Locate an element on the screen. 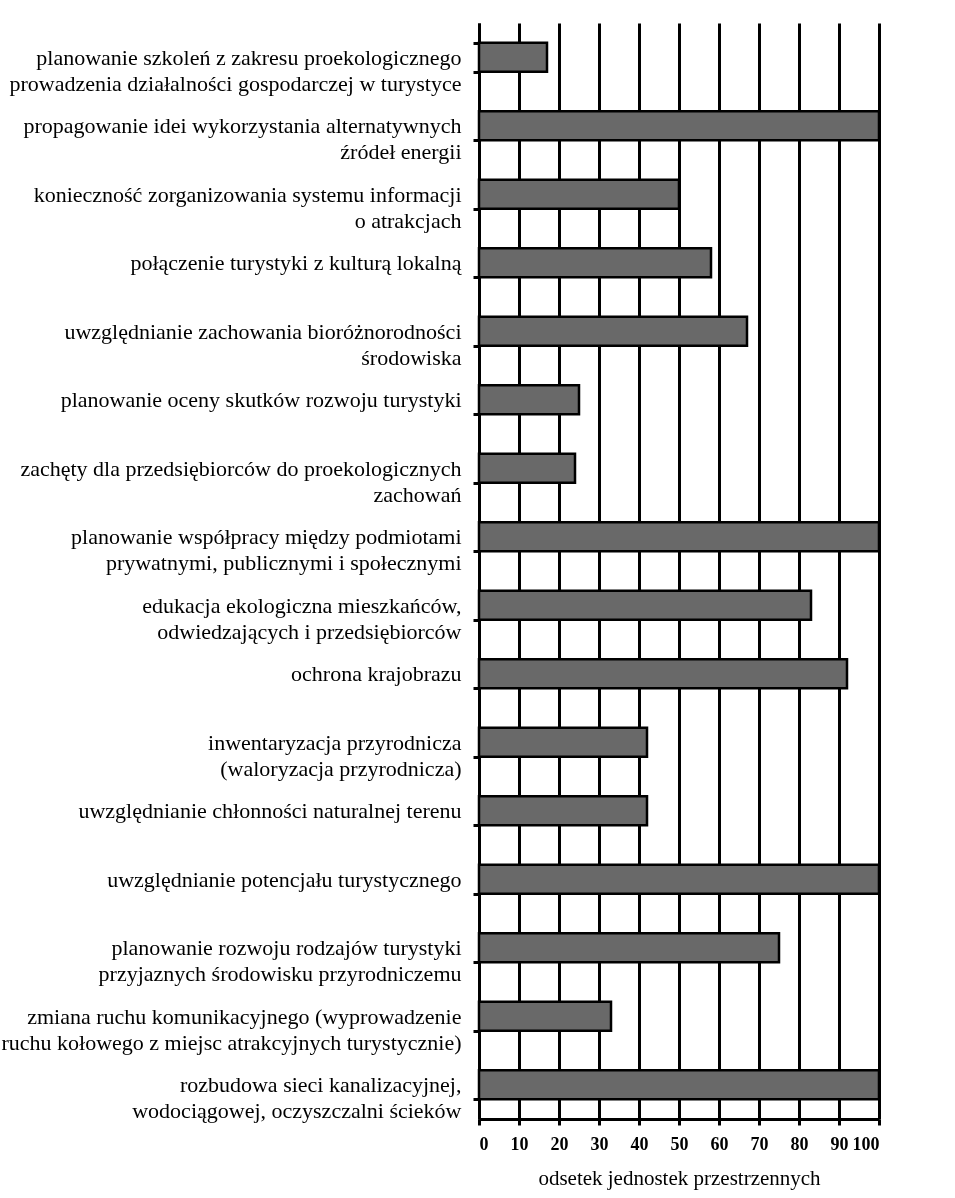  y-tick-label: inwentaryzacja przyrodnicza (waloryzacja przyrodnicza) is located at coordinates (335, 755).